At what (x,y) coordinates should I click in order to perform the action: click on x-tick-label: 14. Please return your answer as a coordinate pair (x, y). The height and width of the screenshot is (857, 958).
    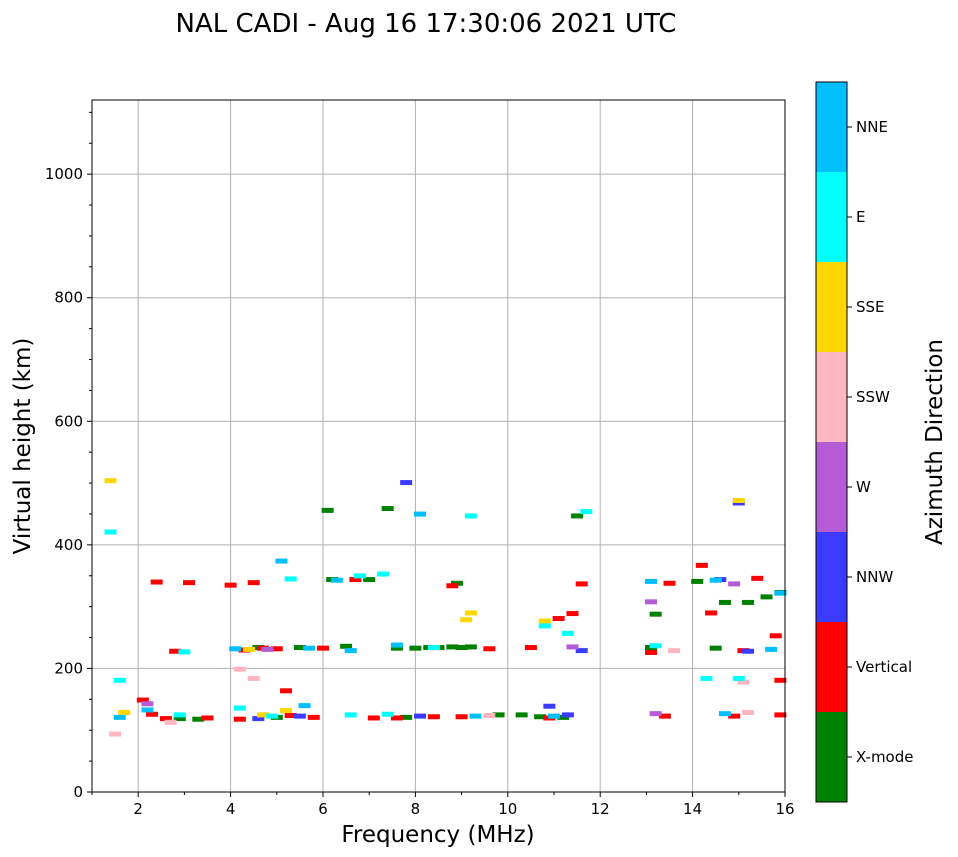
    Looking at the image, I should click on (692, 809).